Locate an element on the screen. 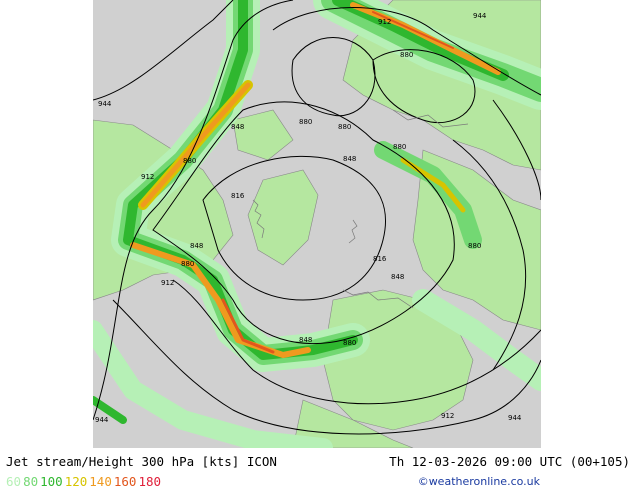 The image size is (634, 490). coastlines is located at coordinates (360, 209).